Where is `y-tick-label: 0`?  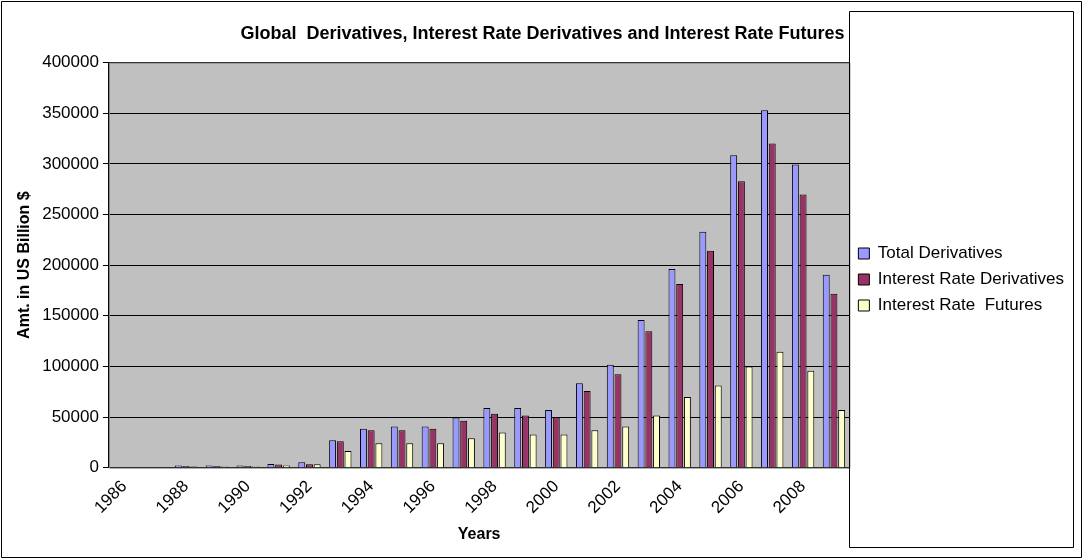 y-tick-label: 0 is located at coordinates (94, 467).